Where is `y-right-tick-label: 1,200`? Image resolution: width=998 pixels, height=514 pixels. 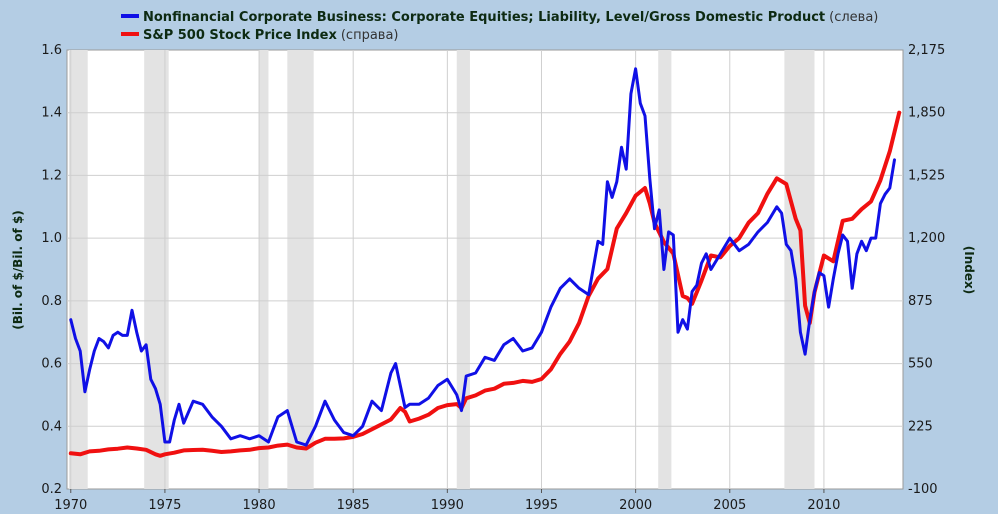
y-right-tick-label: 1,200 is located at coordinates (926, 238).